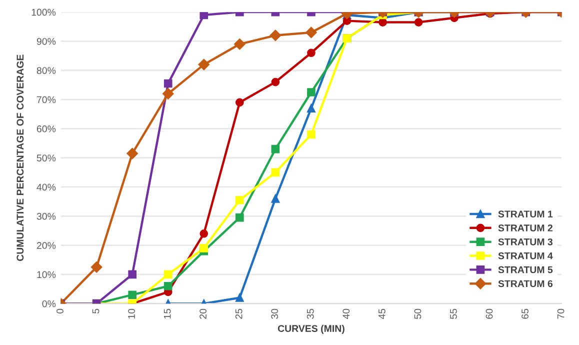 The width and height of the screenshot is (579, 345). I want to click on x-tick-label: 0, so click(60, 311).